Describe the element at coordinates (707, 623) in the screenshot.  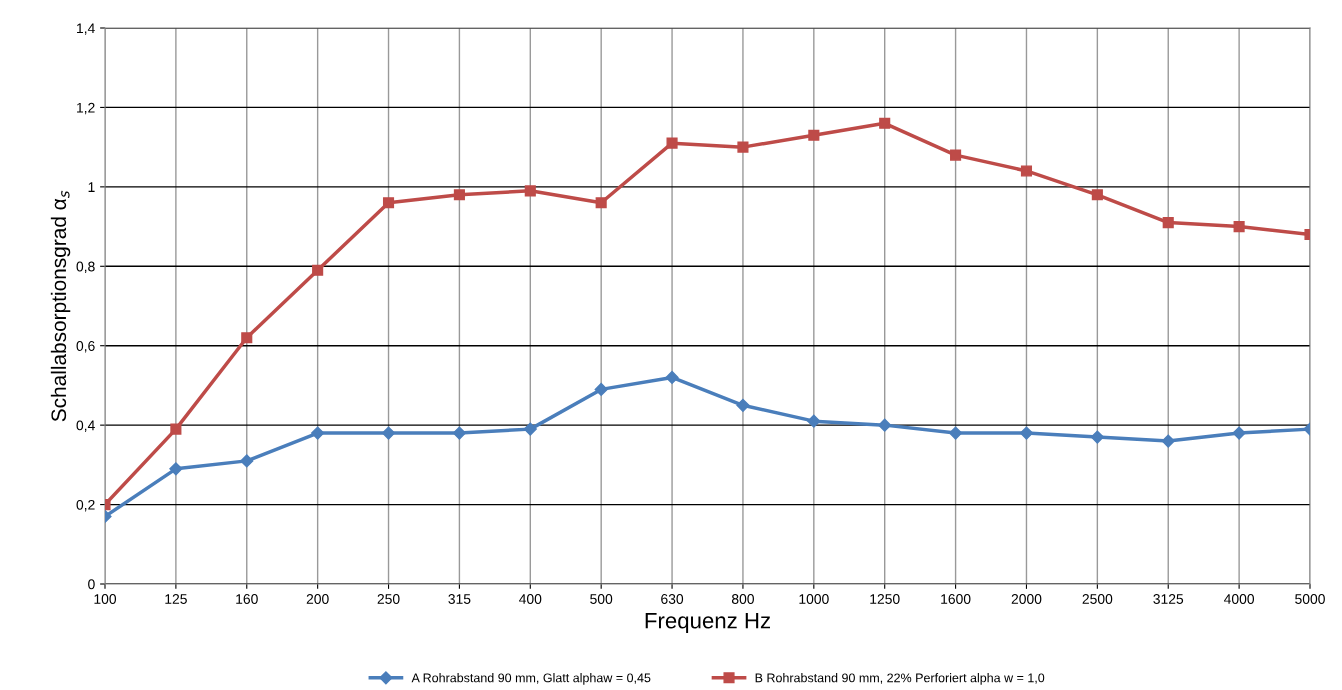
I see `x-axis-title: Frequenz Hz` at that location.